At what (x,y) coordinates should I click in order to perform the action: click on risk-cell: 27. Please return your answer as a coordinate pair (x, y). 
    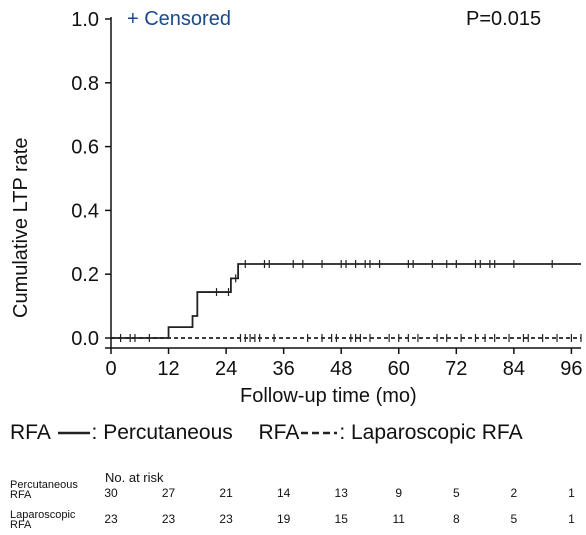
    Looking at the image, I should click on (168, 493).